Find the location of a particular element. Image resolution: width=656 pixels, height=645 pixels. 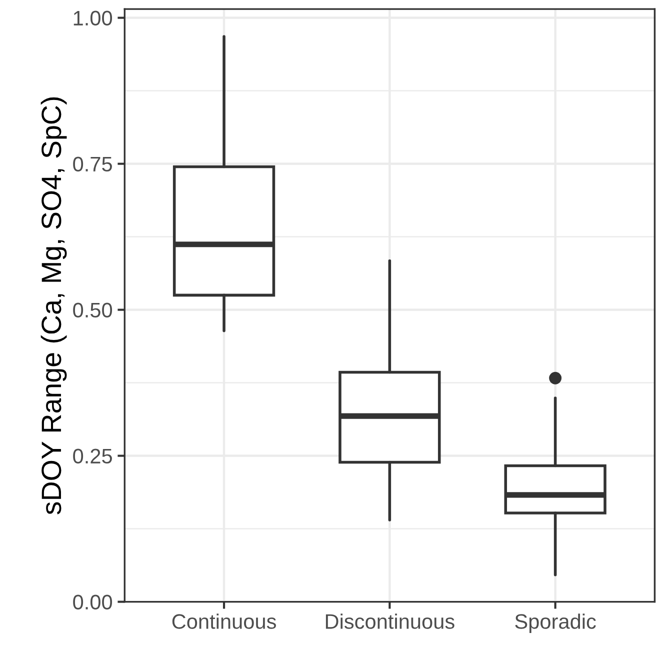

x-tick-label: Sporadic is located at coordinates (555, 624).